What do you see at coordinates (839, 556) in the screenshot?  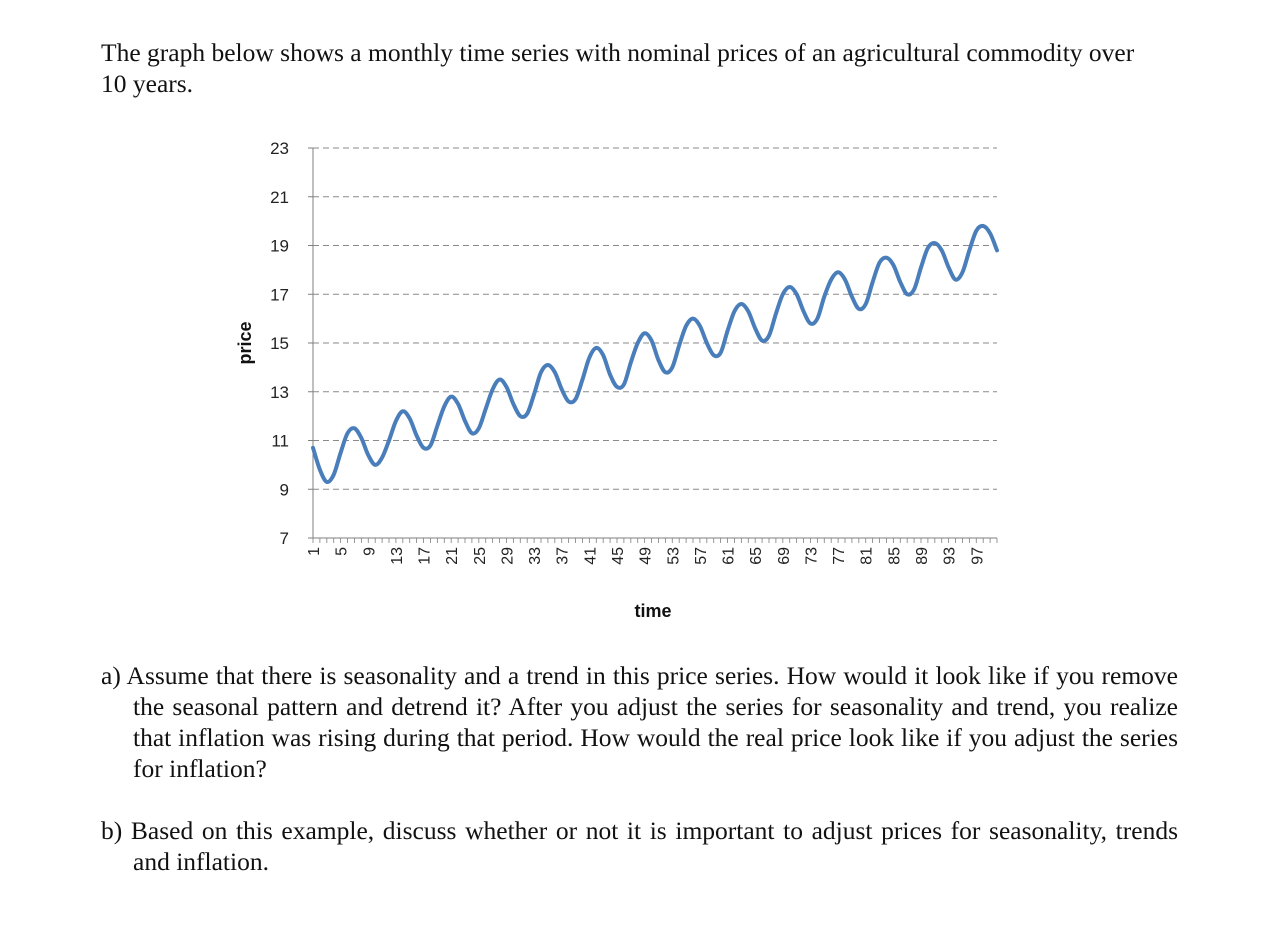 I see `x-tick-label: 77` at bounding box center [839, 556].